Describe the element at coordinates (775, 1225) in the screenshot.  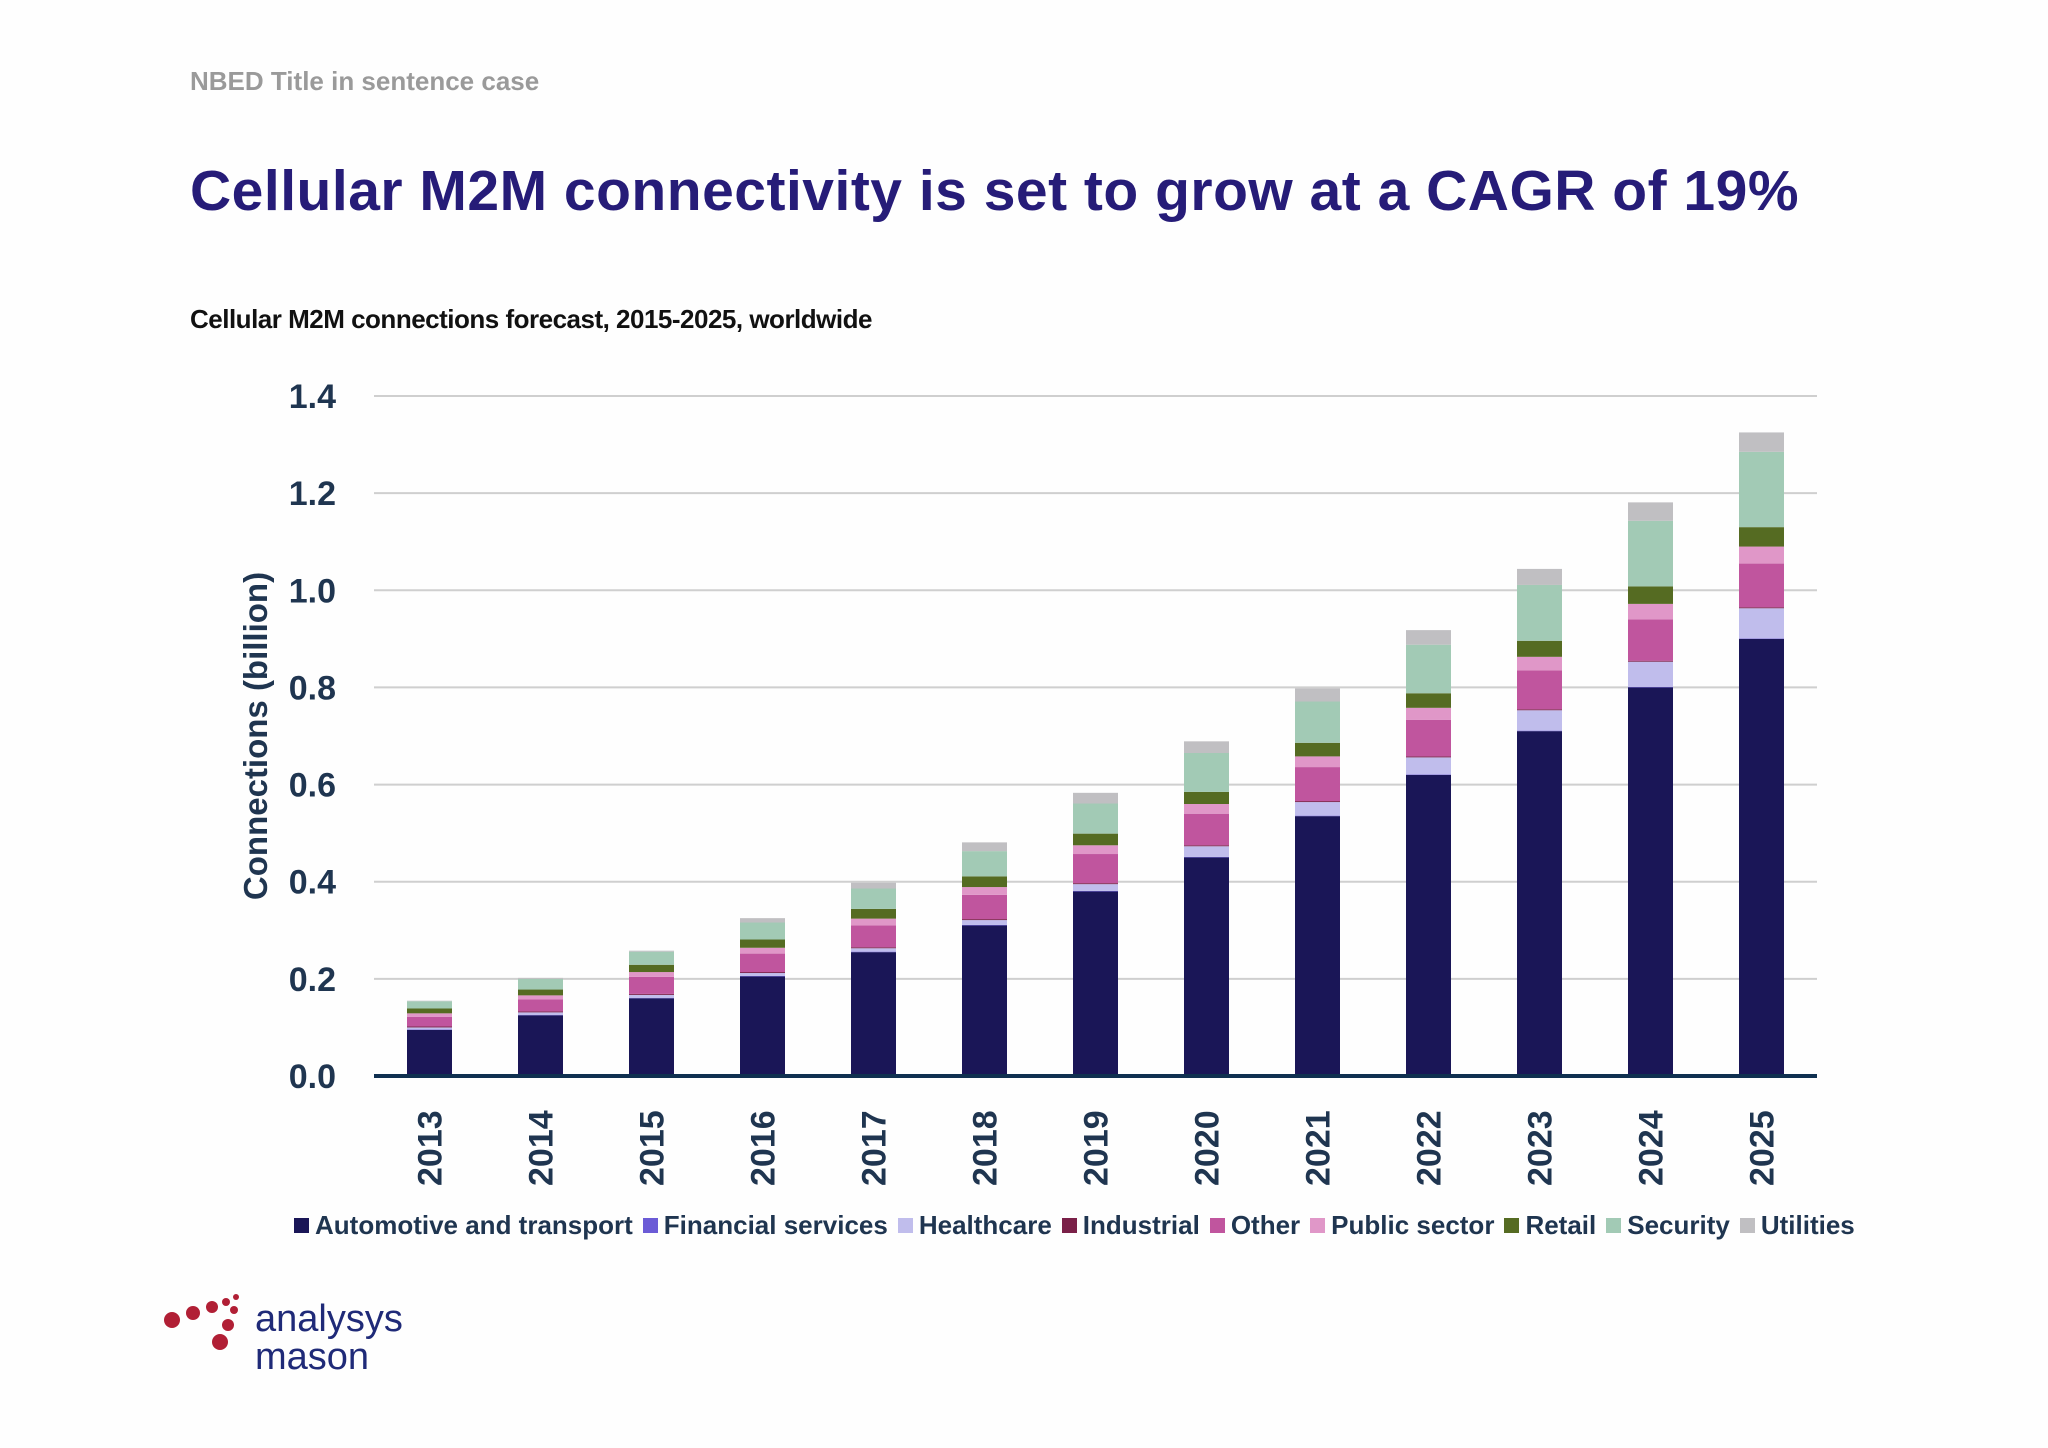
I see `legend-label: Financial services` at that location.